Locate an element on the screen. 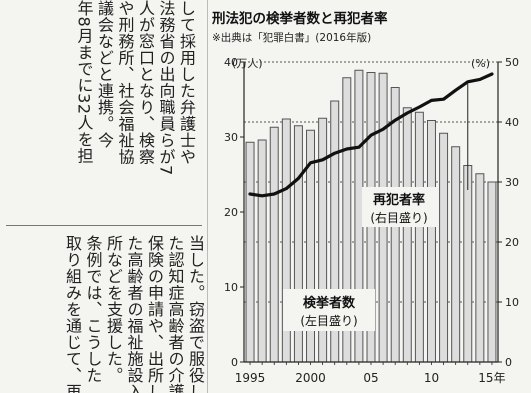 The height and width of the screenshot is (393, 531). x-tick-label: 10 is located at coordinates (431, 378).